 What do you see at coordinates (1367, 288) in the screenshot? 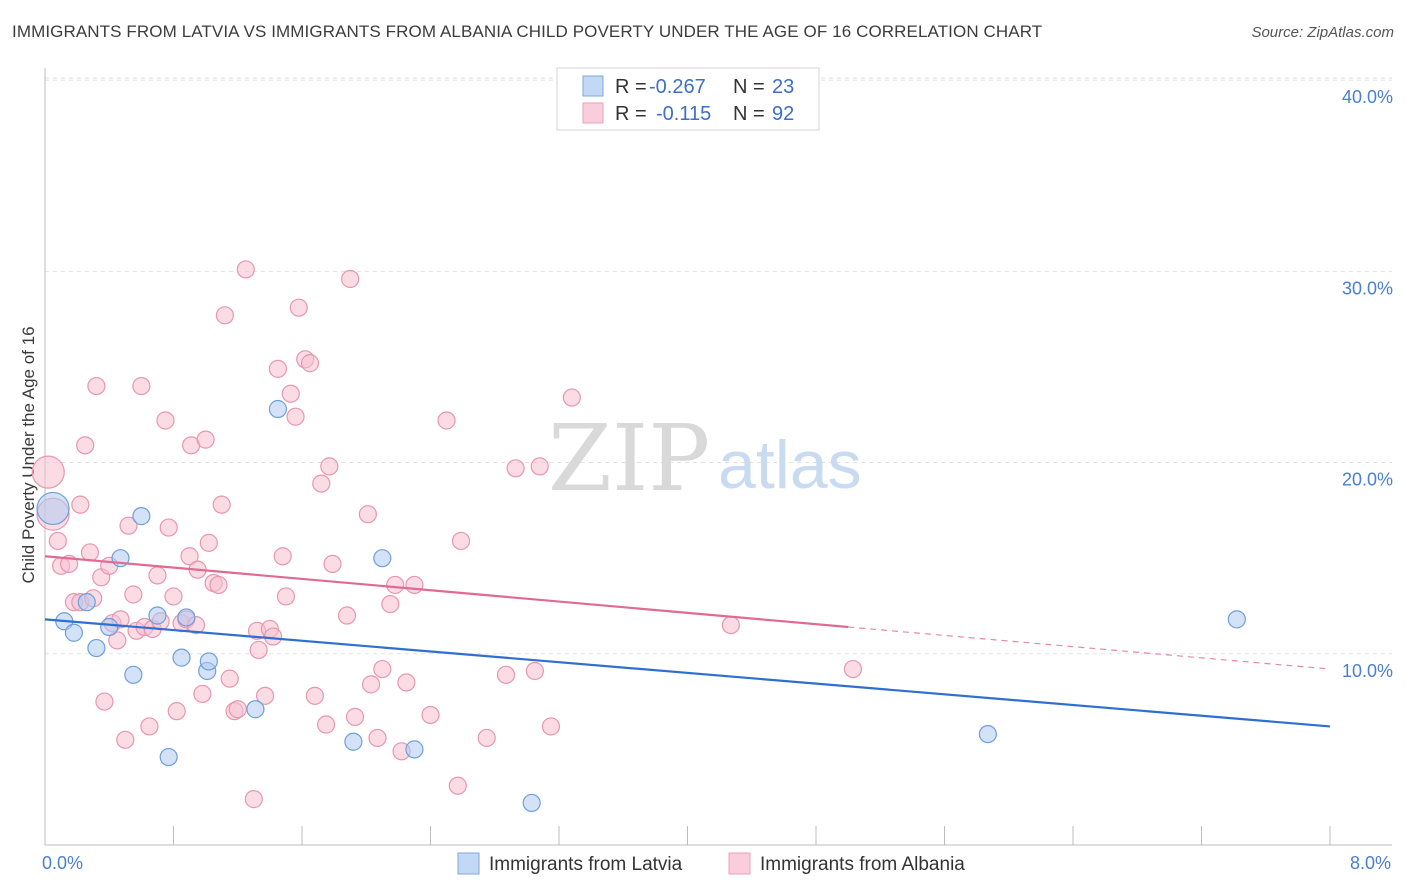
I see `y-tick-label-2: 30.0%` at bounding box center [1367, 288].